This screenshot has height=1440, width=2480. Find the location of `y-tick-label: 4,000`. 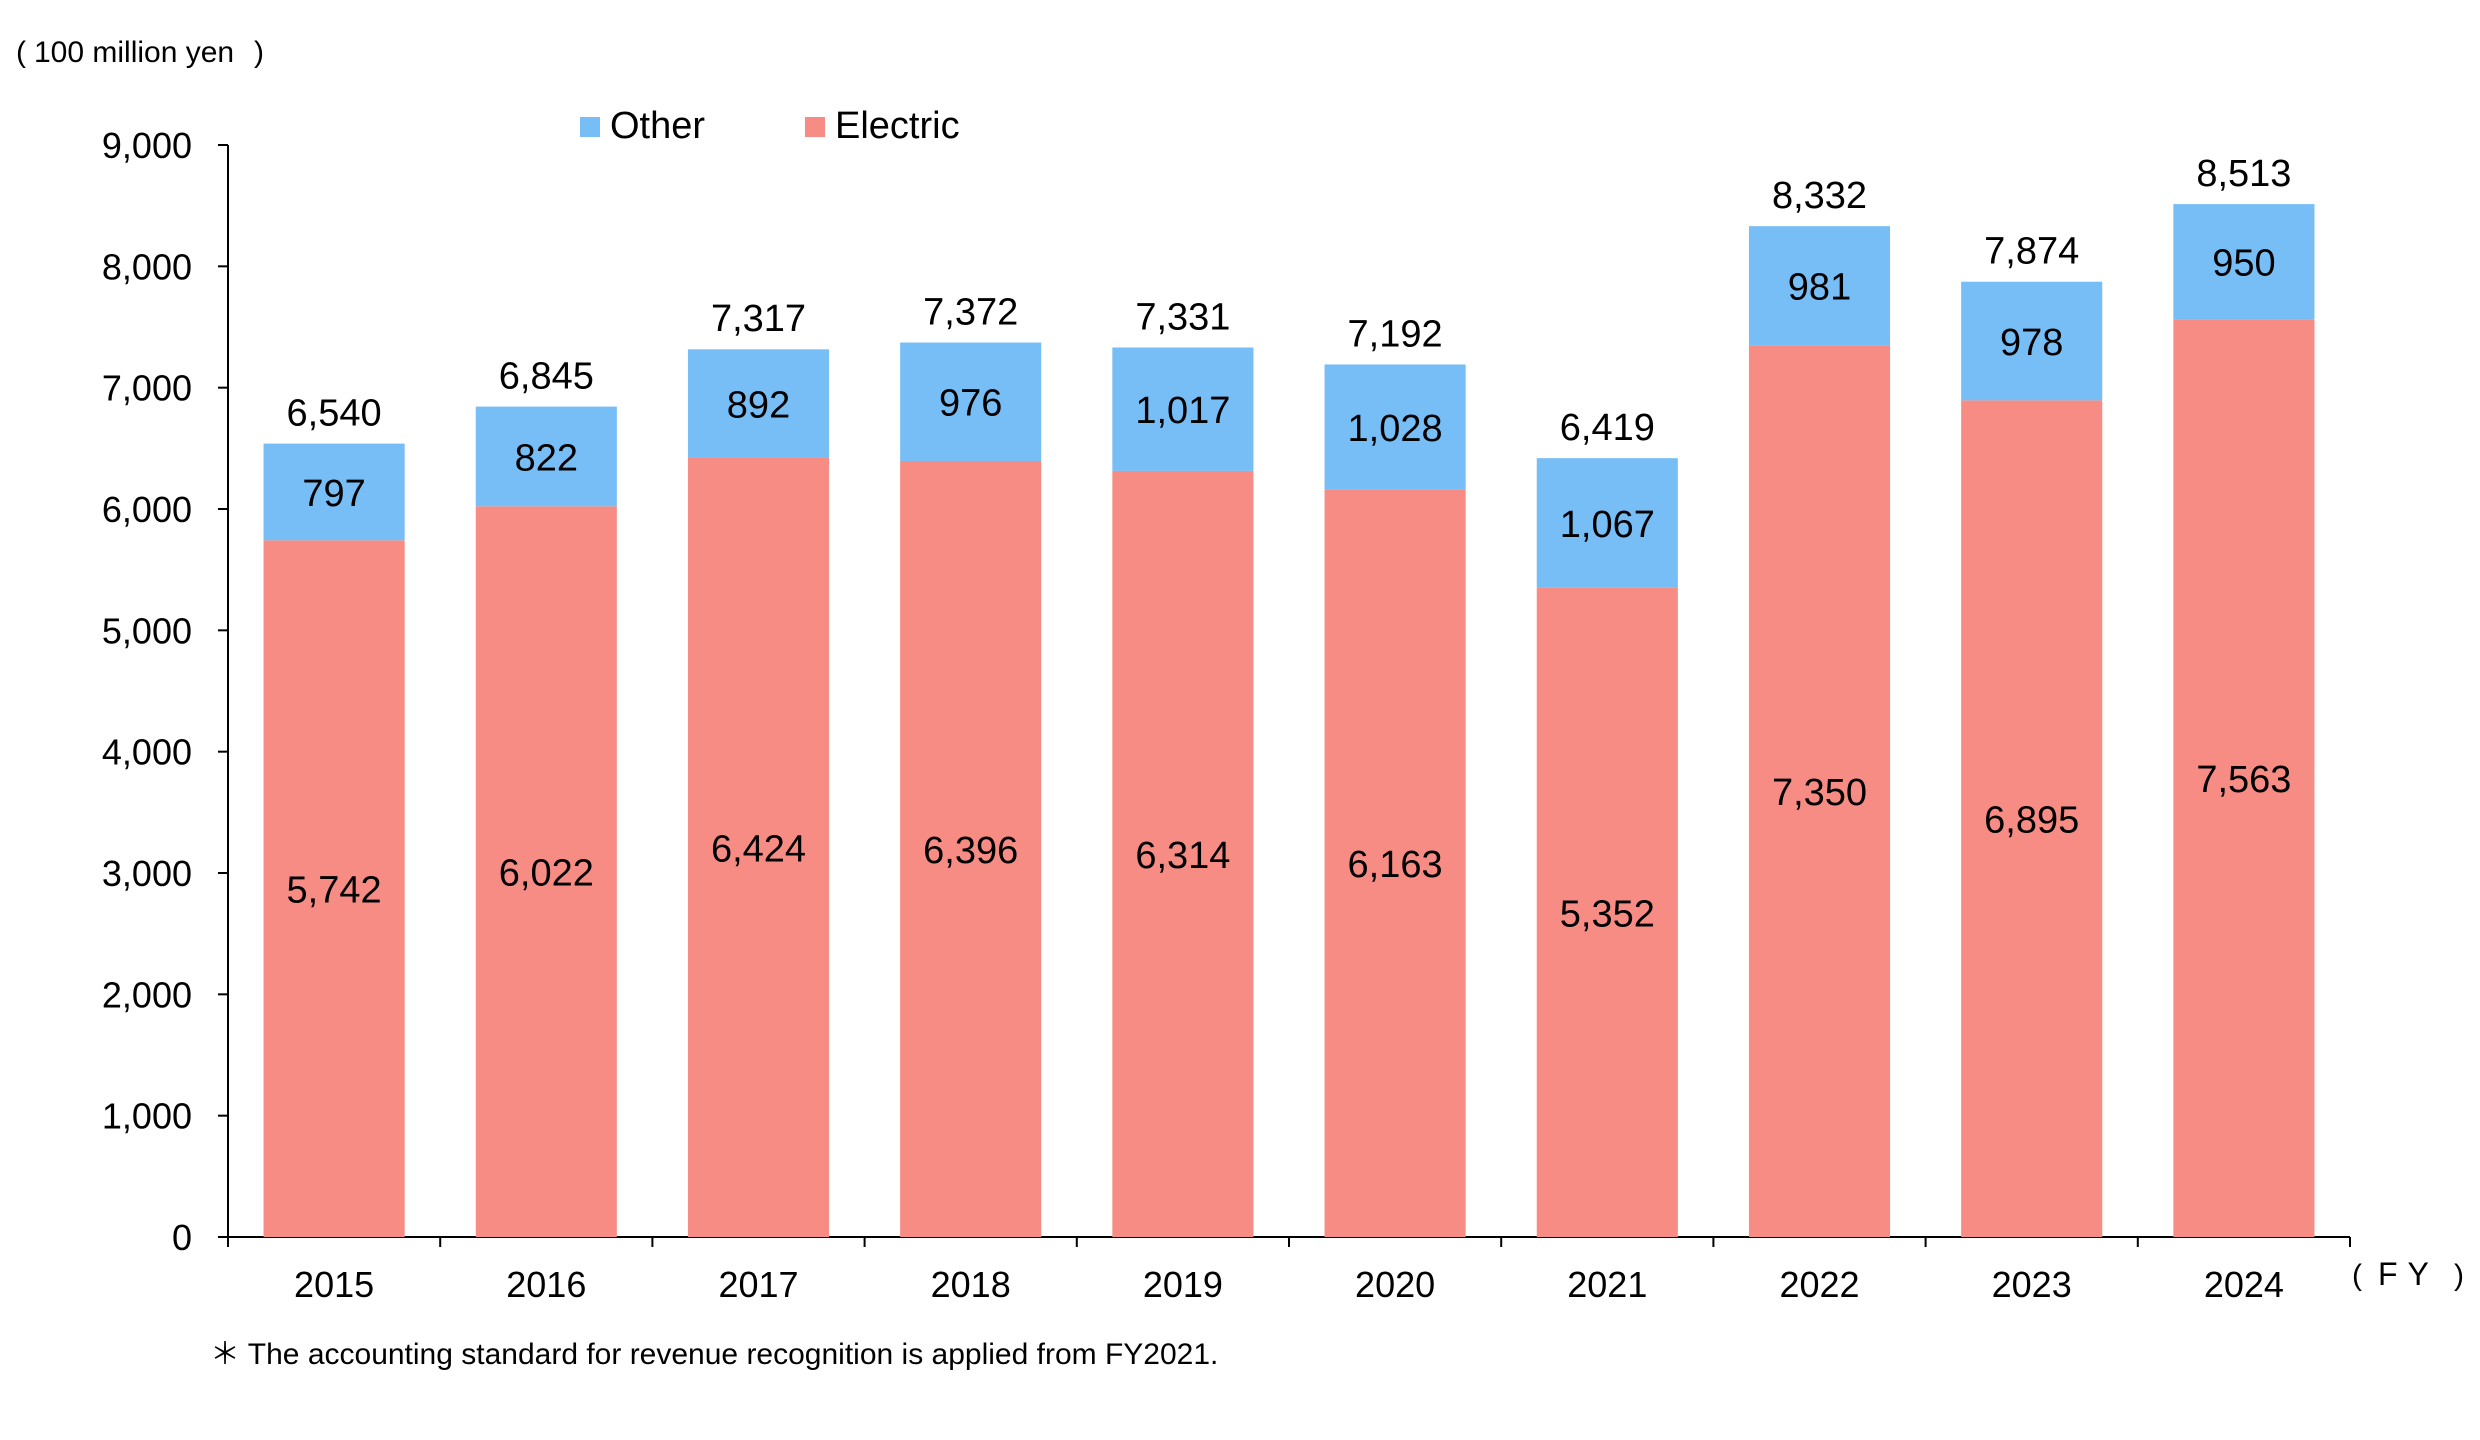

y-tick-label: 4,000 is located at coordinates (147, 752).